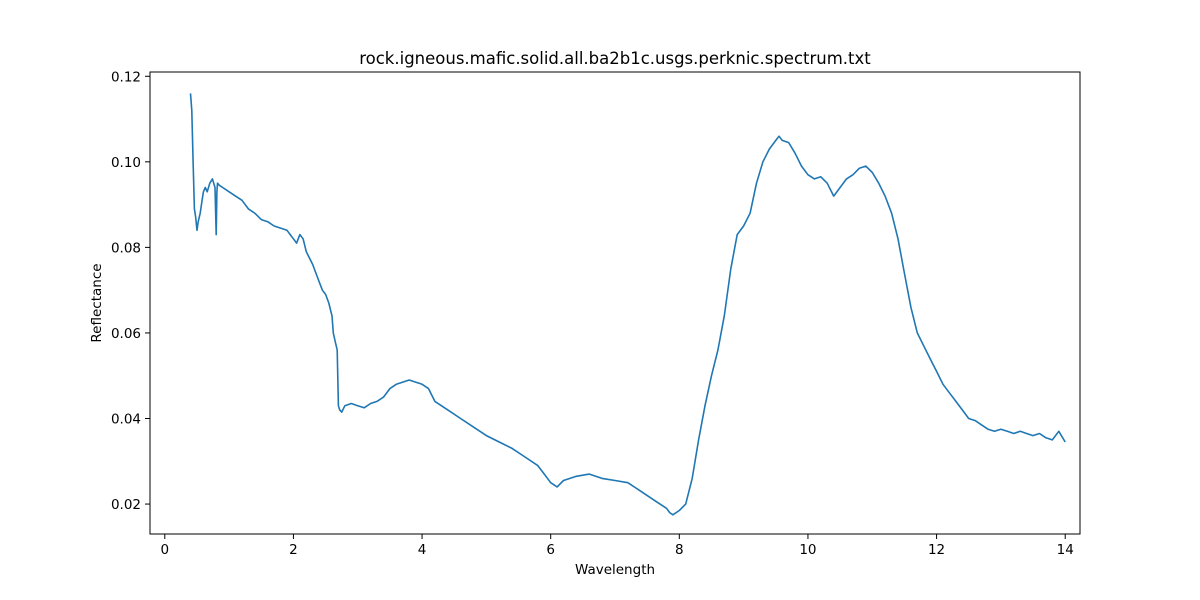 The width and height of the screenshot is (1200, 600). Describe the element at coordinates (422, 550) in the screenshot. I see `x-tick-label: 4` at that location.